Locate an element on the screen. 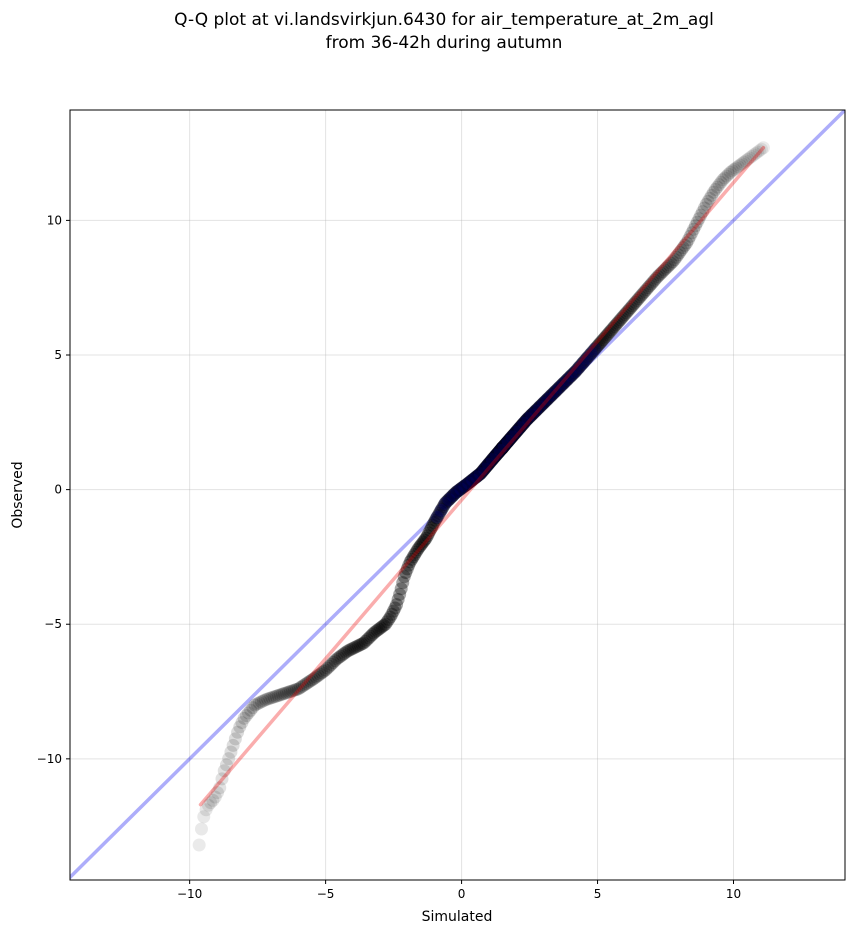 The width and height of the screenshot is (854, 934). y-tick-label: −5 is located at coordinates (53, 624).